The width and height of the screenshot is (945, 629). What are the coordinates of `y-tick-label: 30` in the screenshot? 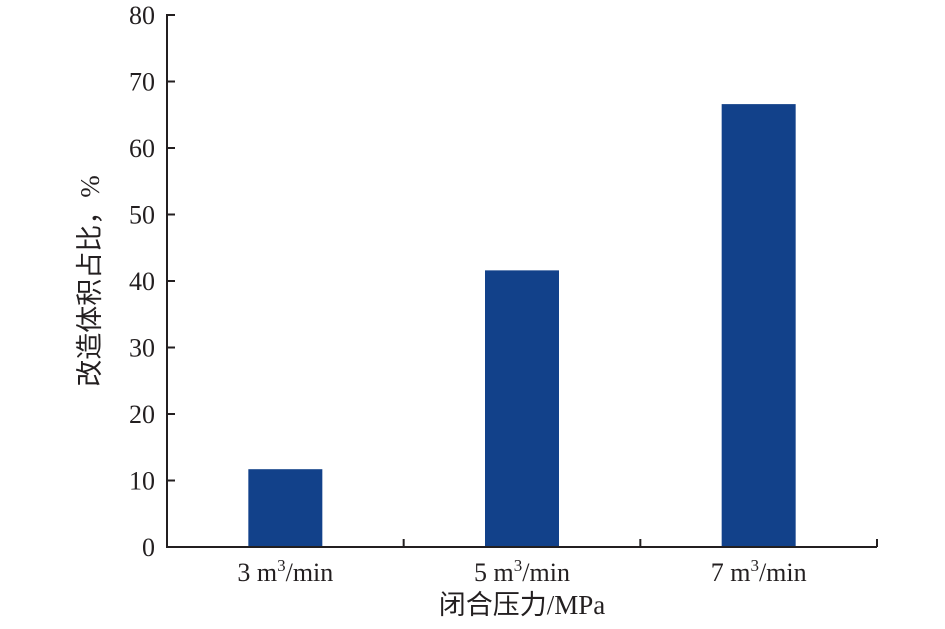 It's located at (142, 348).